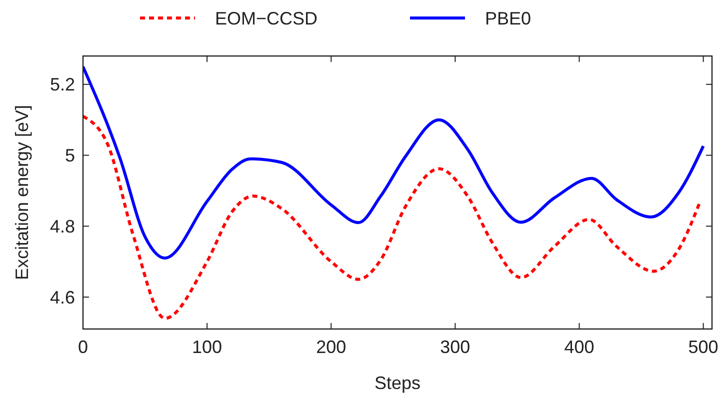 The image size is (720, 401). Describe the element at coordinates (703, 347) in the screenshot. I see `x-tick-label: 500` at that location.